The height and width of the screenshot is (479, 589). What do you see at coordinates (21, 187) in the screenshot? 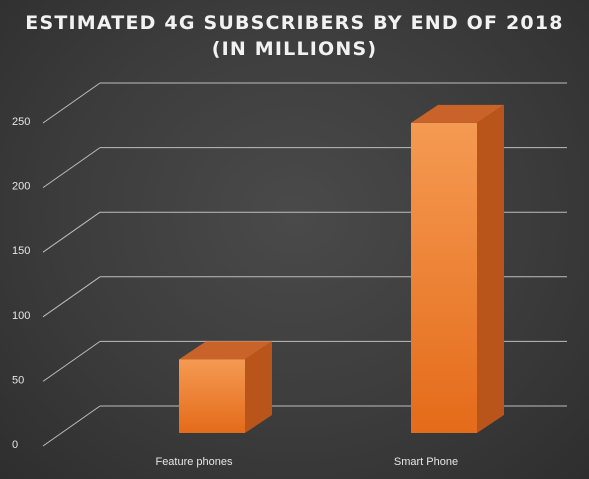
I see `y-tick-label: 200` at bounding box center [21, 187].